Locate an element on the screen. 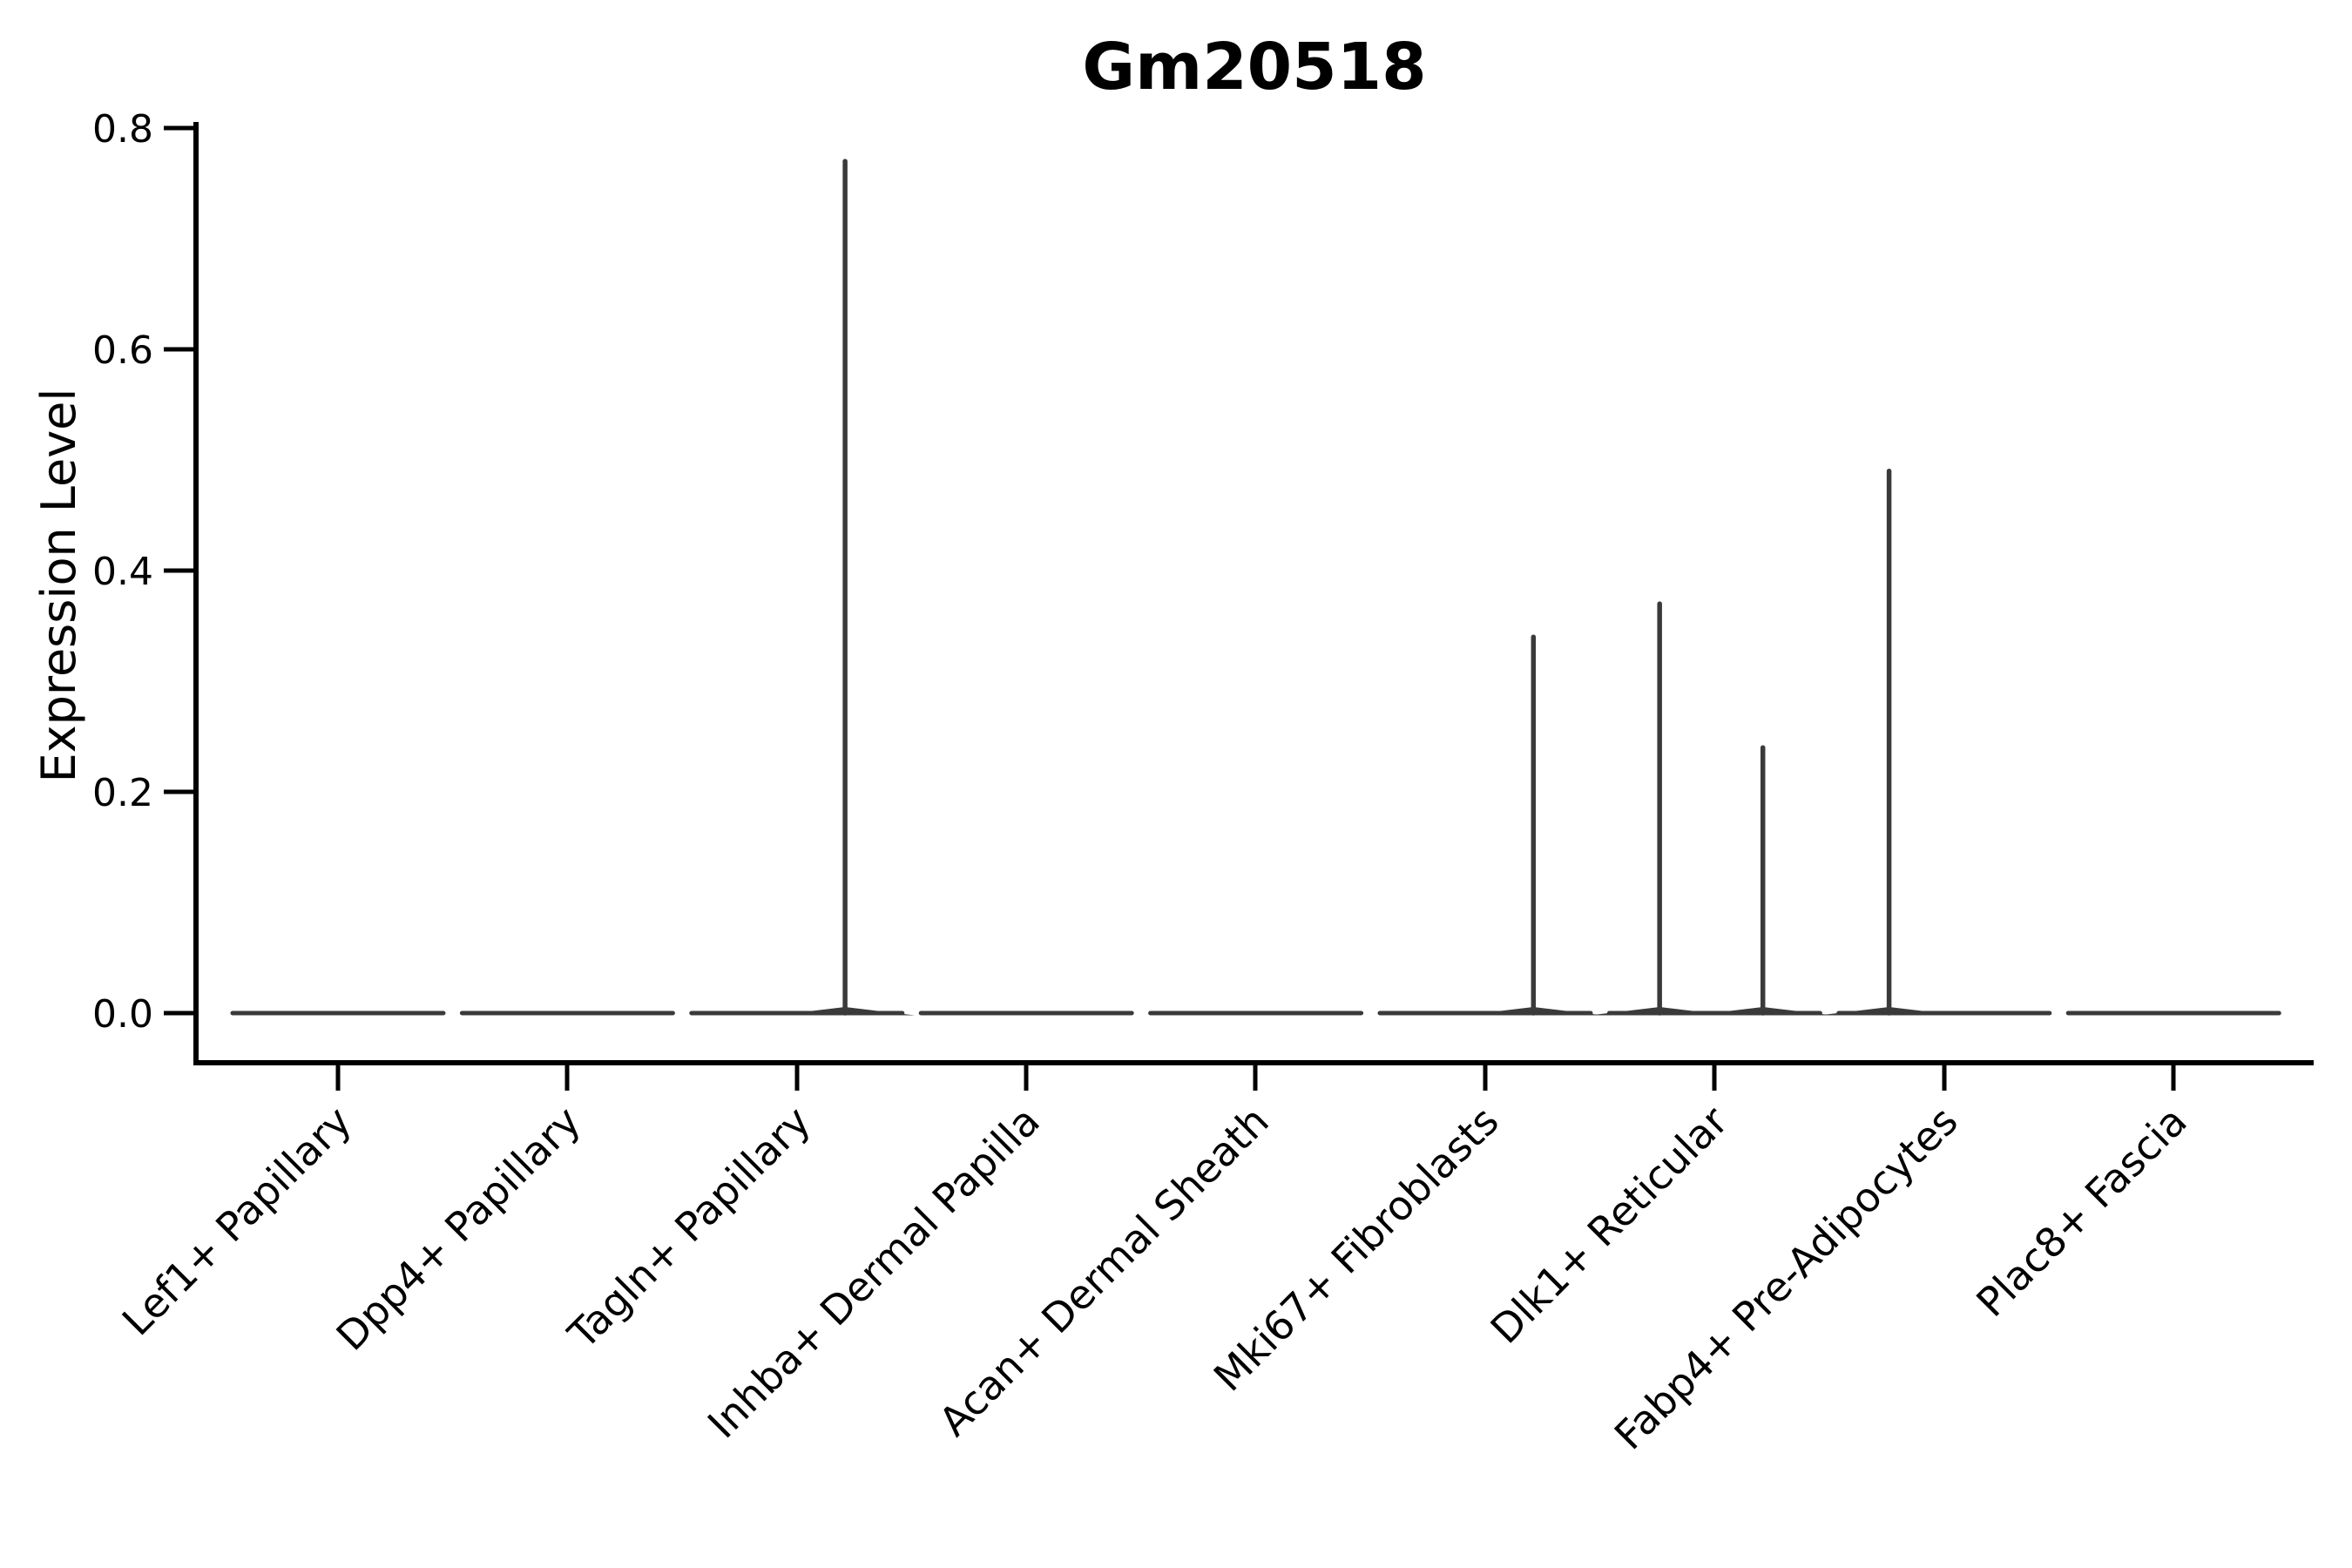 This screenshot has width=2352, height=1568. x-tick-label: Dlk1+ Reticular is located at coordinates (1609, 1225).